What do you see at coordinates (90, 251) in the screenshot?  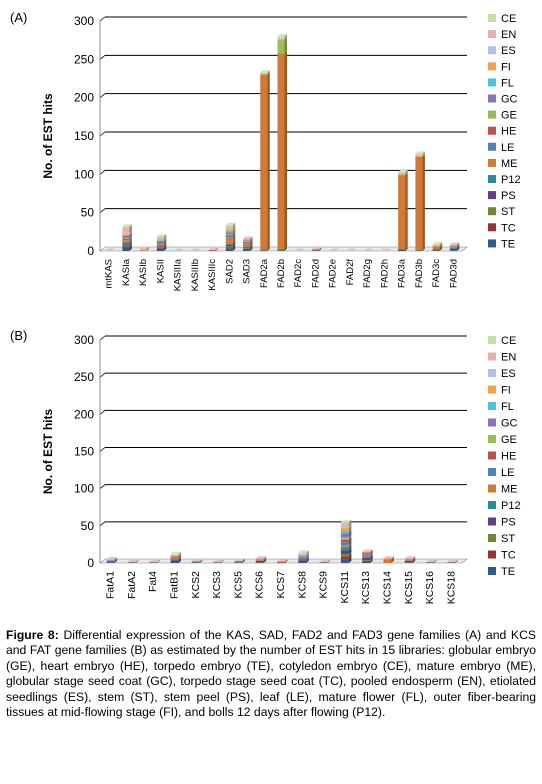 I see `y-tick-label: 0` at bounding box center [90, 251].